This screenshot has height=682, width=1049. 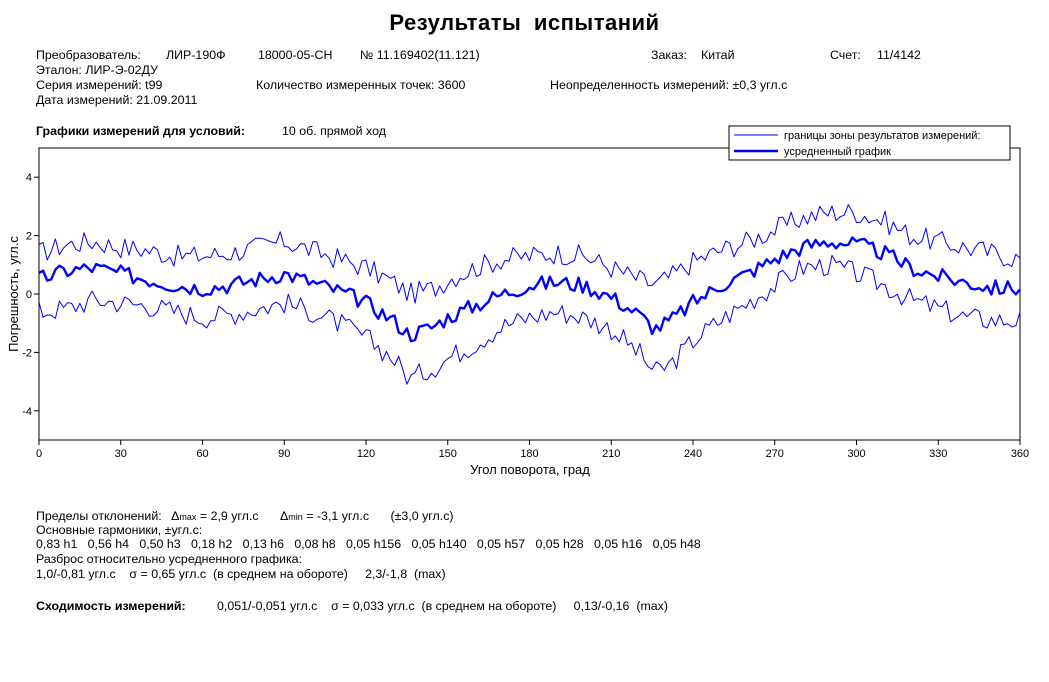 What do you see at coordinates (422, 516) in the screenshot?
I see `limits-range: (±3,0 угл.с)` at bounding box center [422, 516].